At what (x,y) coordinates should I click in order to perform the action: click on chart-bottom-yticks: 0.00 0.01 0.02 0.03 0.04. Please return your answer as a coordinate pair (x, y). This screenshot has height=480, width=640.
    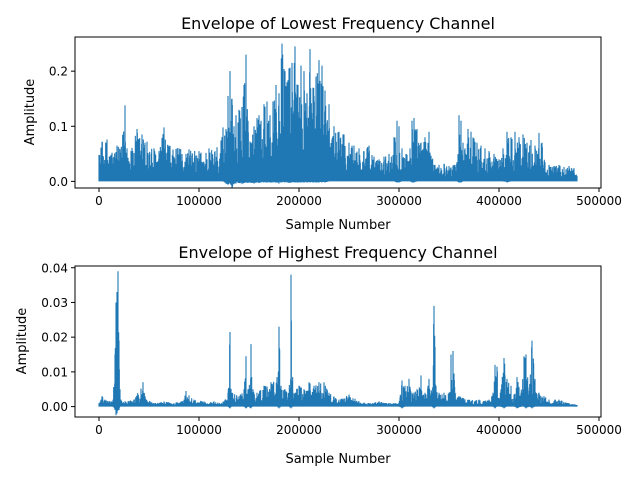
    Looking at the image, I should click on (58, 337).